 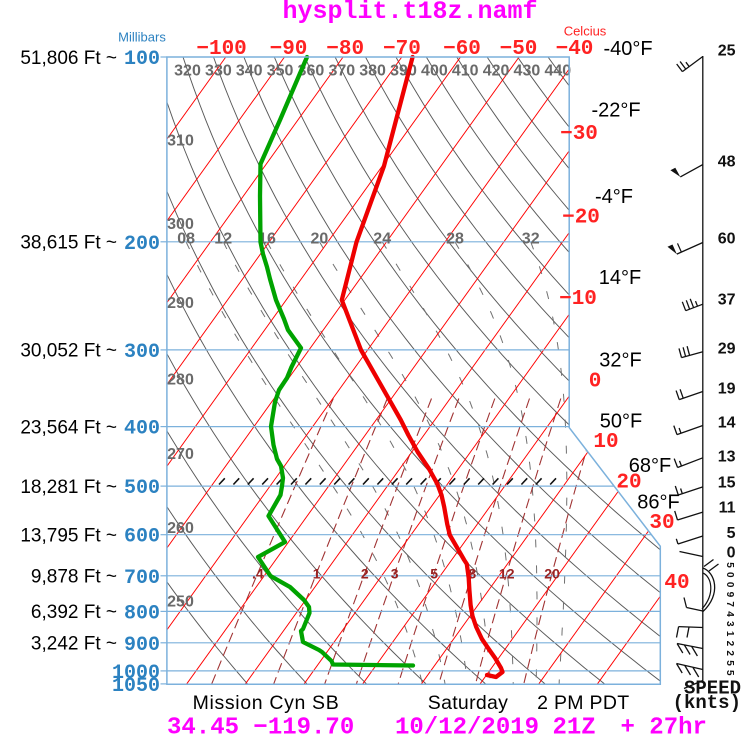 What do you see at coordinates (465, 71) in the screenshot?
I see `svg-text: 410` at bounding box center [465, 71].